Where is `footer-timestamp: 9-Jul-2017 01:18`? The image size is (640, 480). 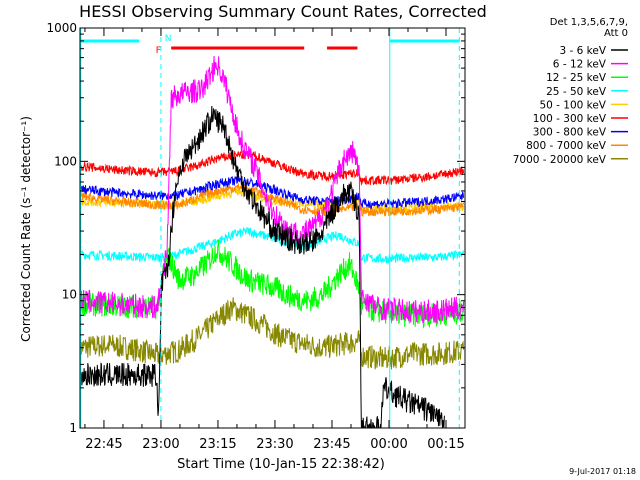 footer-timestamp: 9-Jul-2017 01:18 is located at coordinates (602, 471).